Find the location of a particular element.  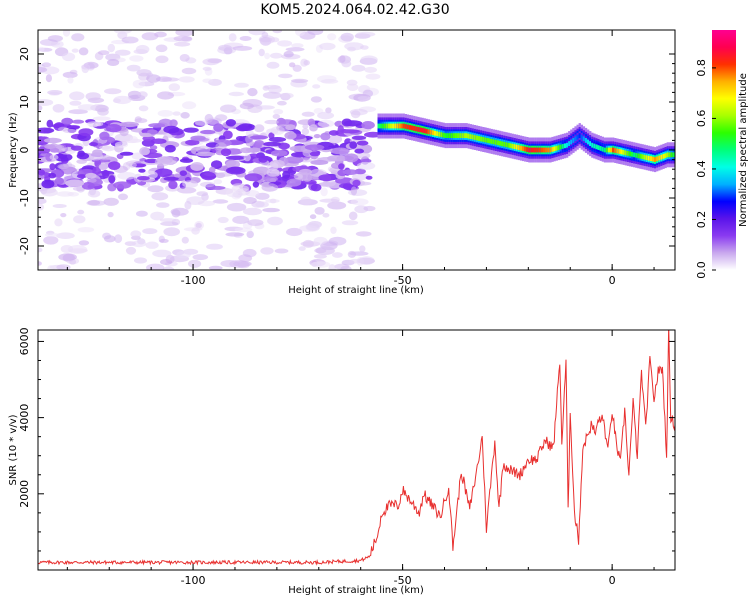

y-tick-label: 6000 is located at coordinates (24, 341).